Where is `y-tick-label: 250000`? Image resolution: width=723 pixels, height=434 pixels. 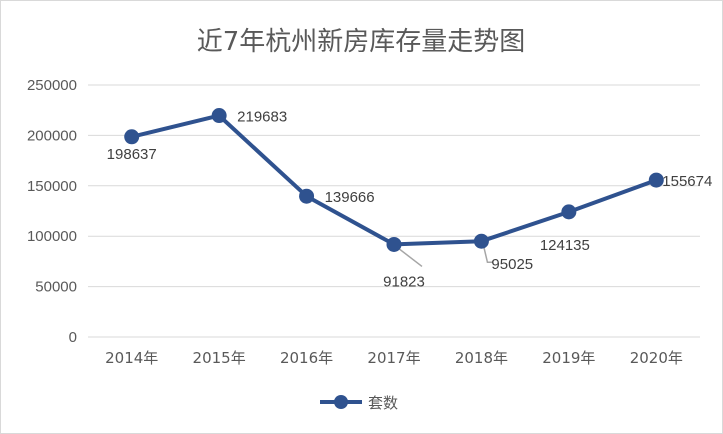
y-tick-label: 250000 is located at coordinates (52, 85).